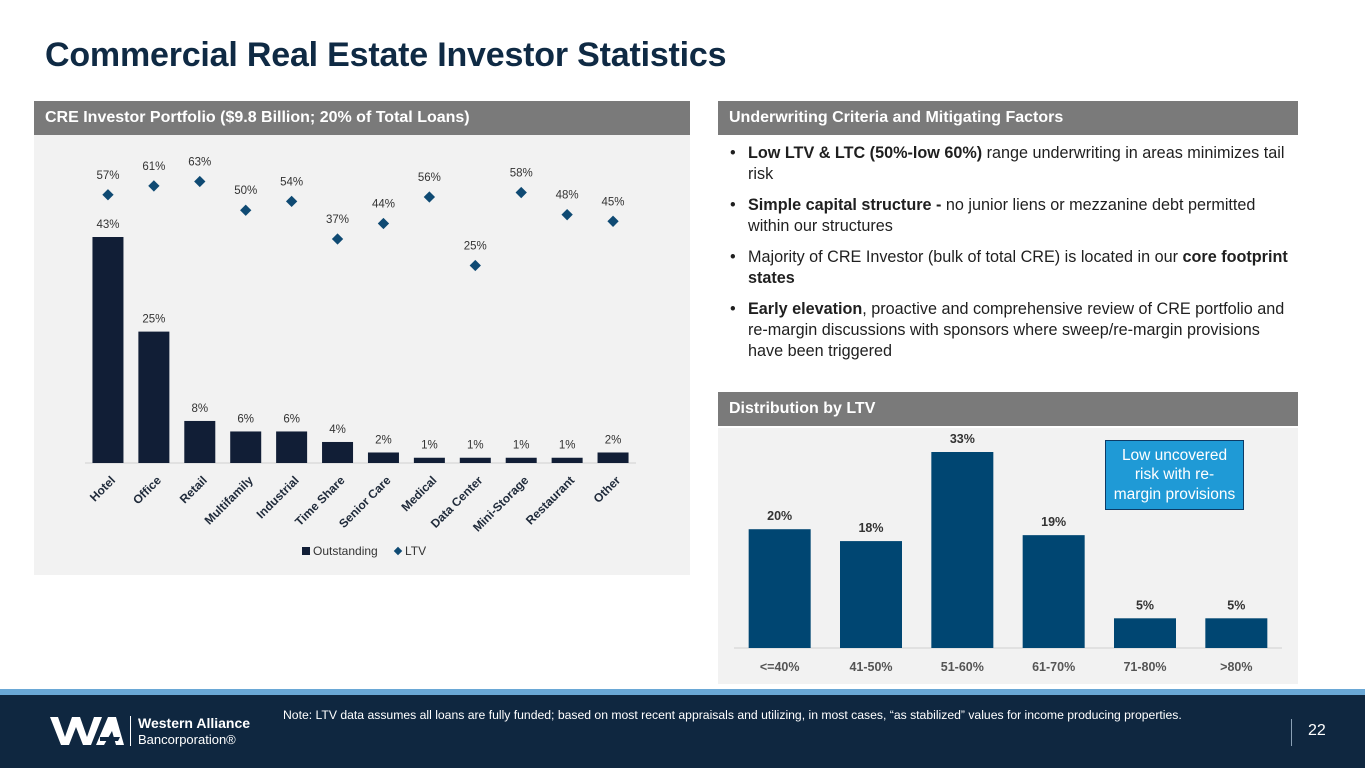  Describe the element at coordinates (306, 551) in the screenshot. I see `legend-outstanding-swatch` at that location.